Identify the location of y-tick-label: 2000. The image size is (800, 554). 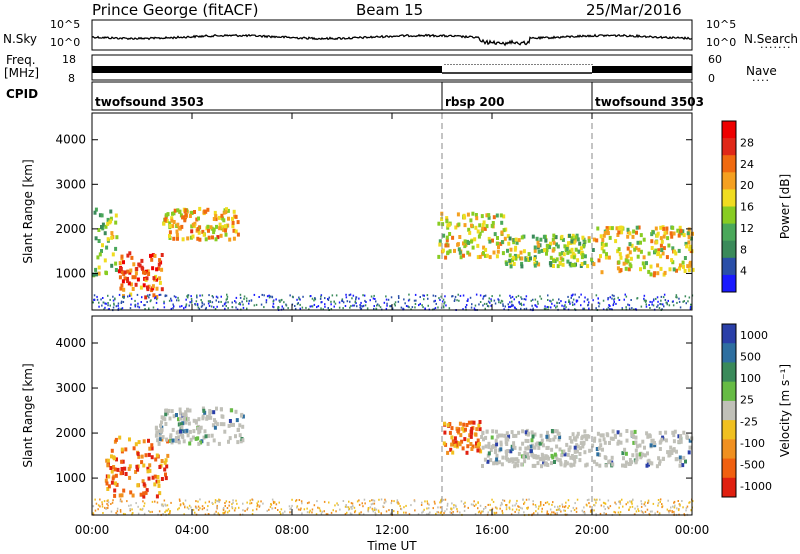
(70, 229).